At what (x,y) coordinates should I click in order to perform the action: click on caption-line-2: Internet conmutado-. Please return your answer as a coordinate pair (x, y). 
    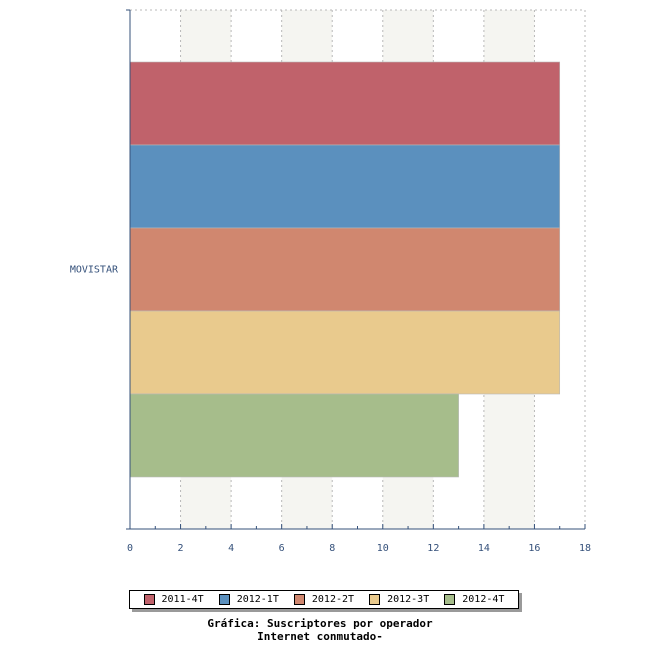
    Looking at the image, I should click on (320, 636).